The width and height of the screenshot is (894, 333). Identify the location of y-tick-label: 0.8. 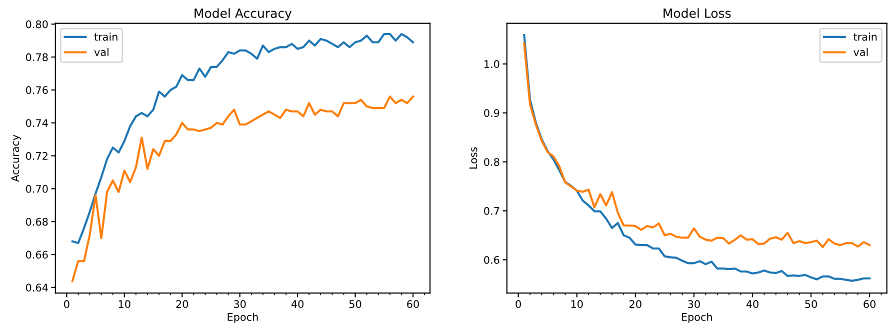
(492, 162).